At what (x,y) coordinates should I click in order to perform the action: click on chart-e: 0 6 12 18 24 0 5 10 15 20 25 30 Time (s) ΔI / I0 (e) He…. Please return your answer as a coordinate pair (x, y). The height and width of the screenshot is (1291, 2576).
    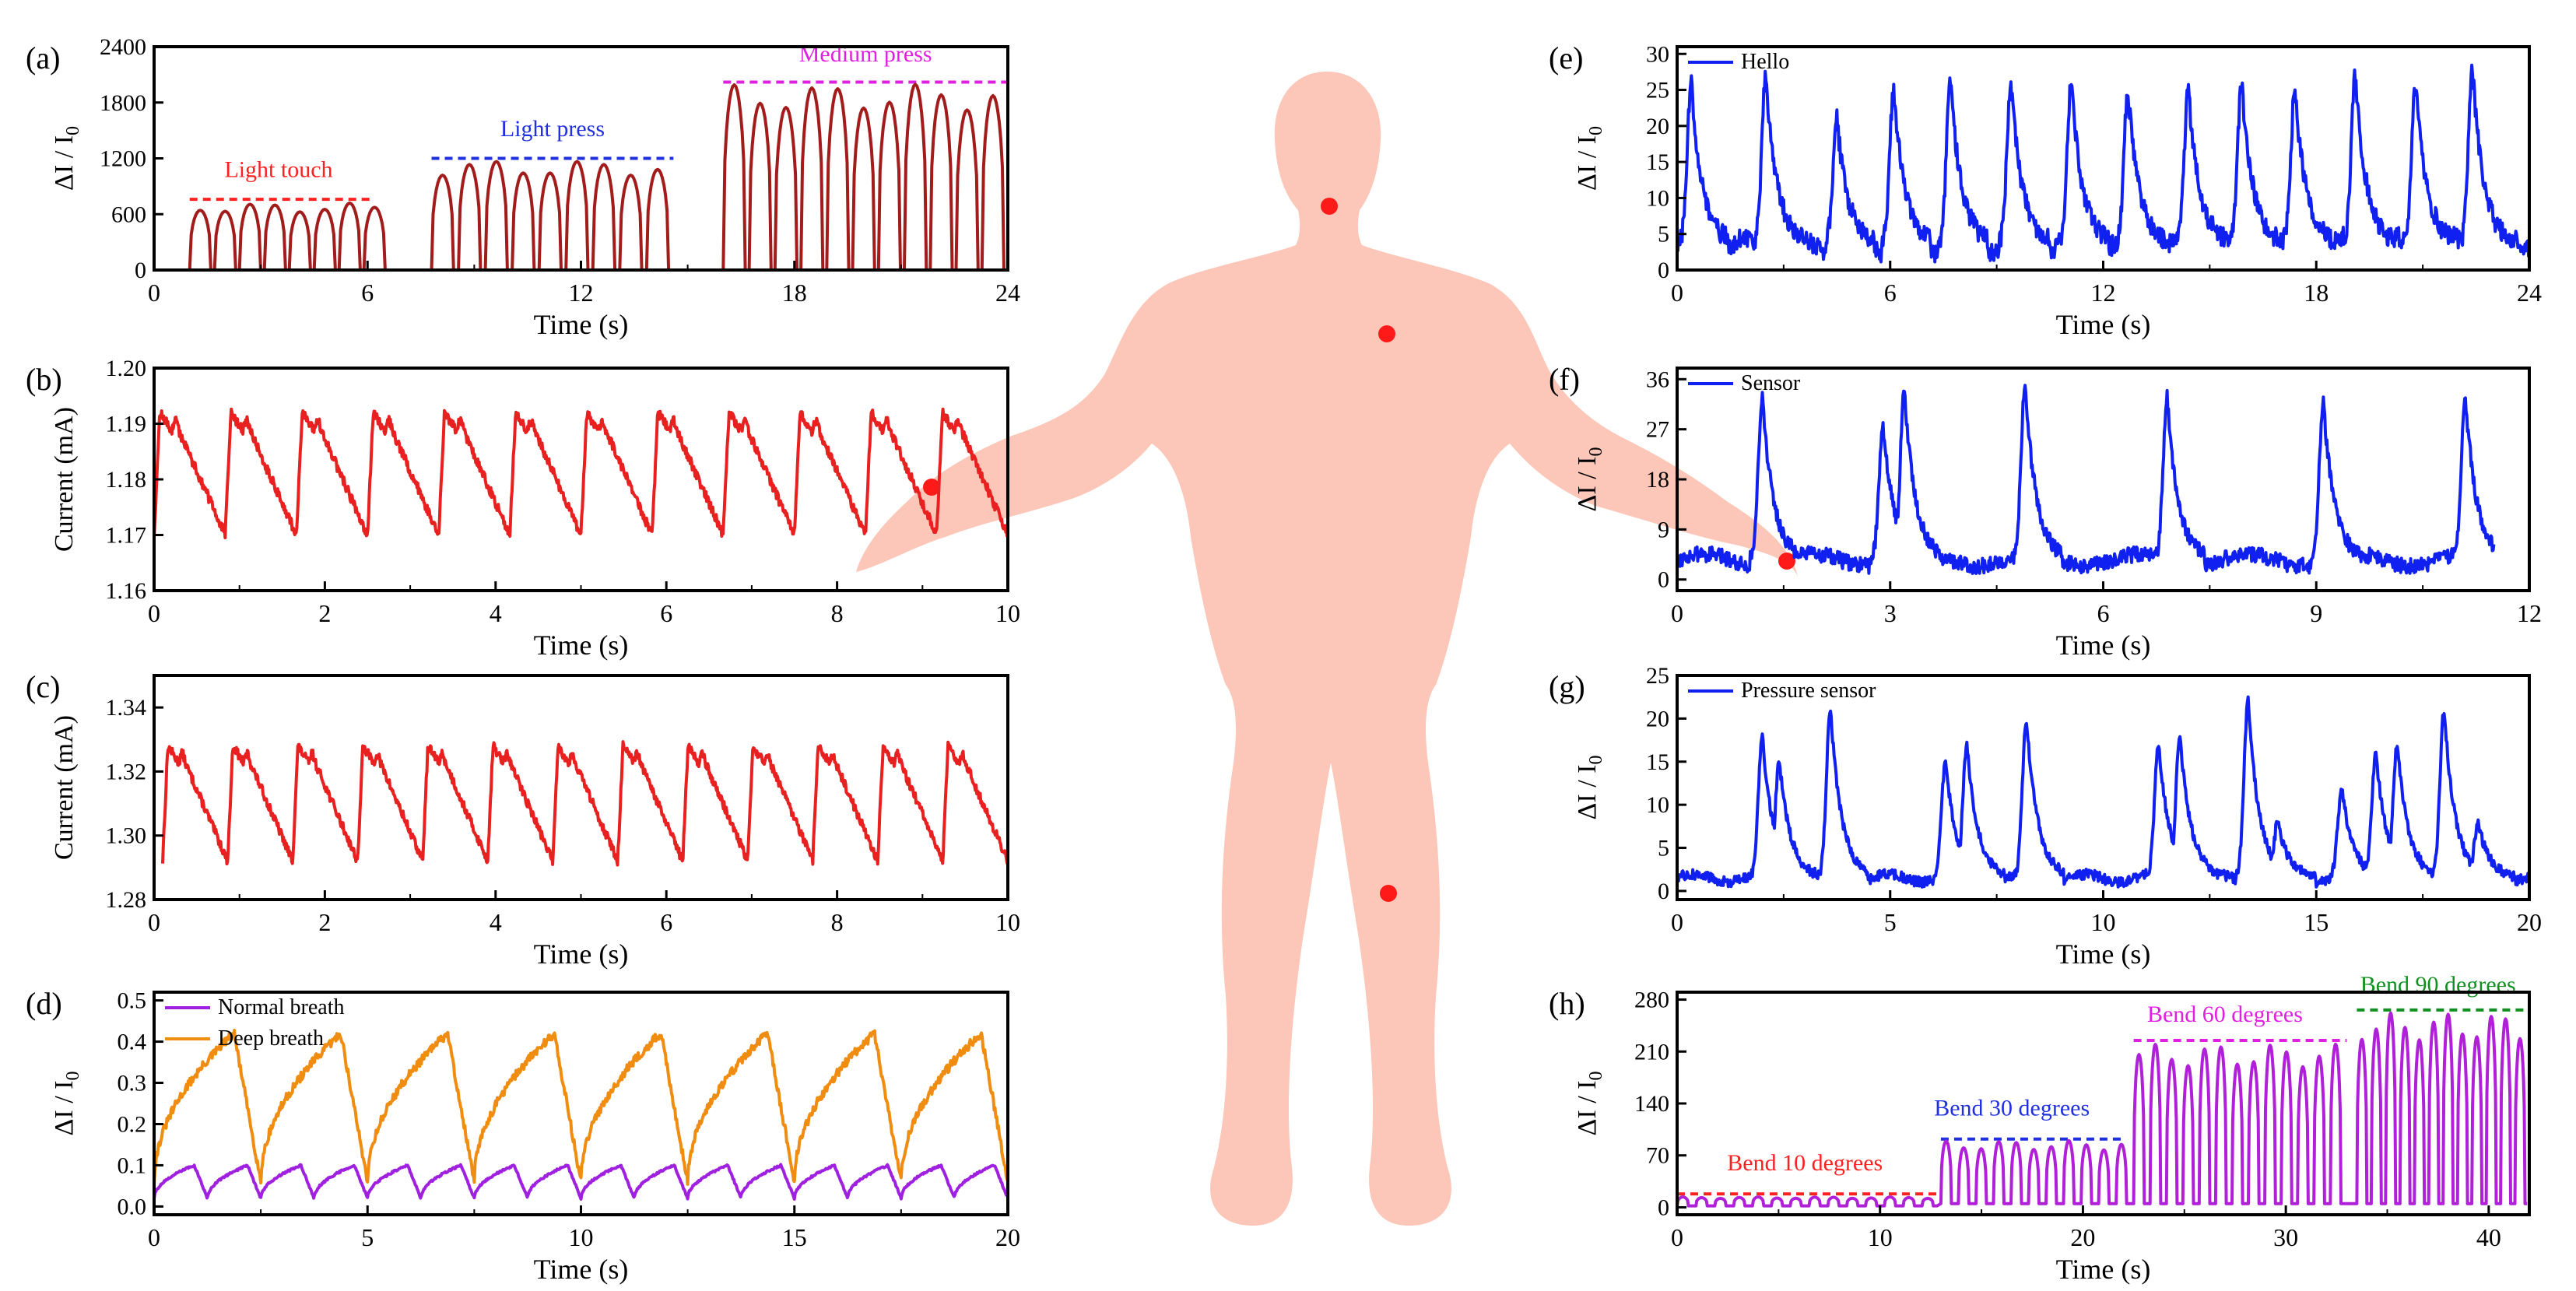
    Looking at the image, I should click on (2046, 190).